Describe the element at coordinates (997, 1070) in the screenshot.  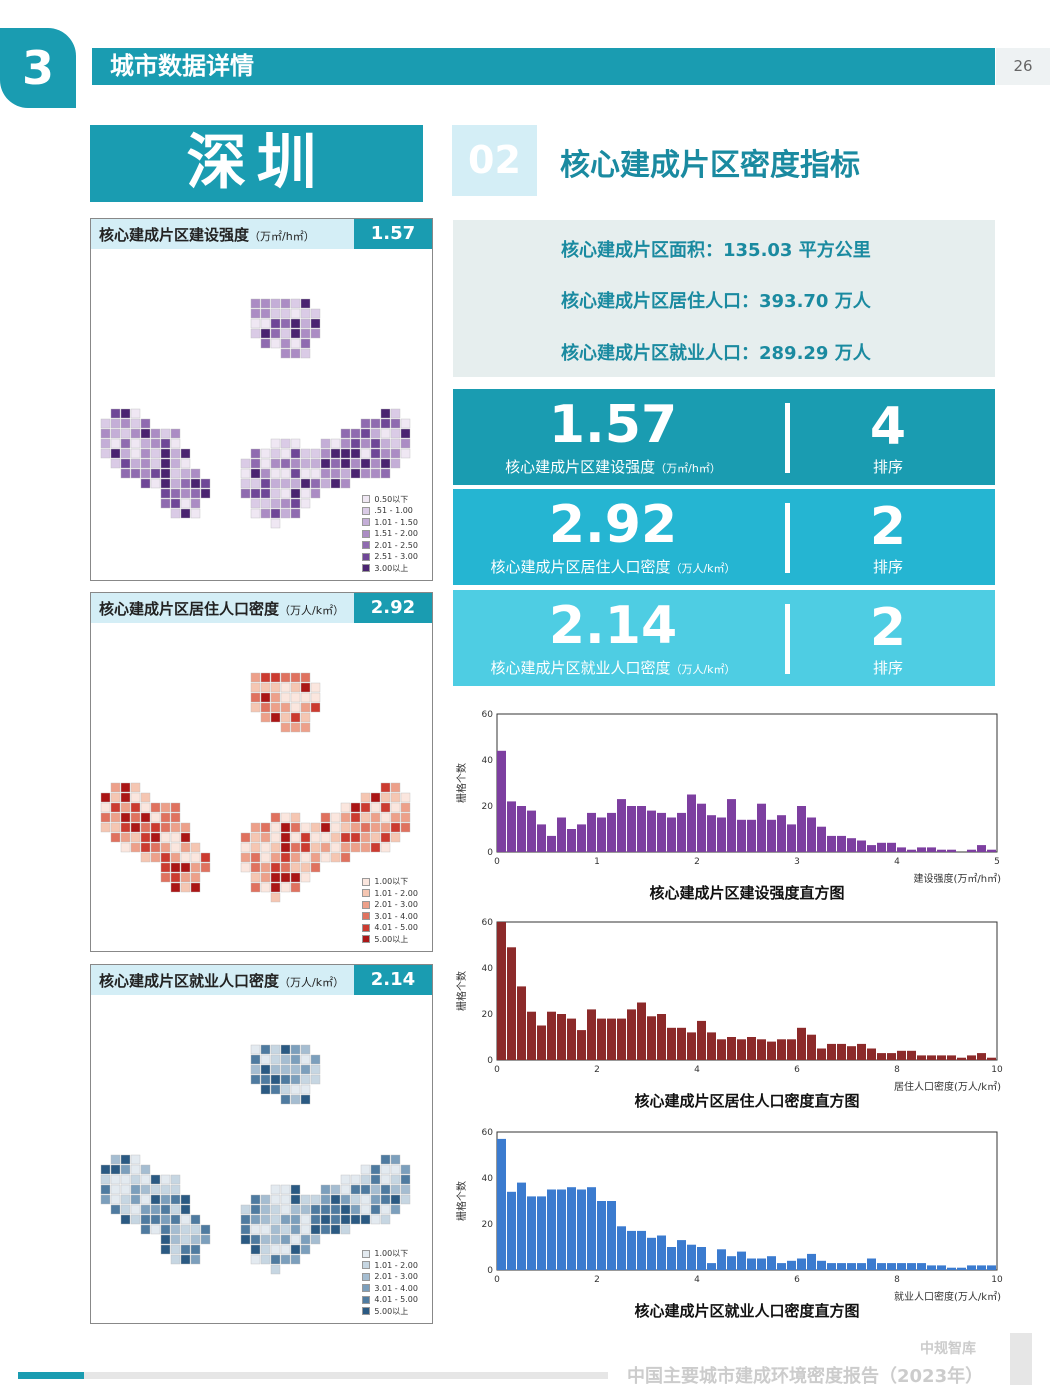
I see `x-tick-label: 10` at that location.